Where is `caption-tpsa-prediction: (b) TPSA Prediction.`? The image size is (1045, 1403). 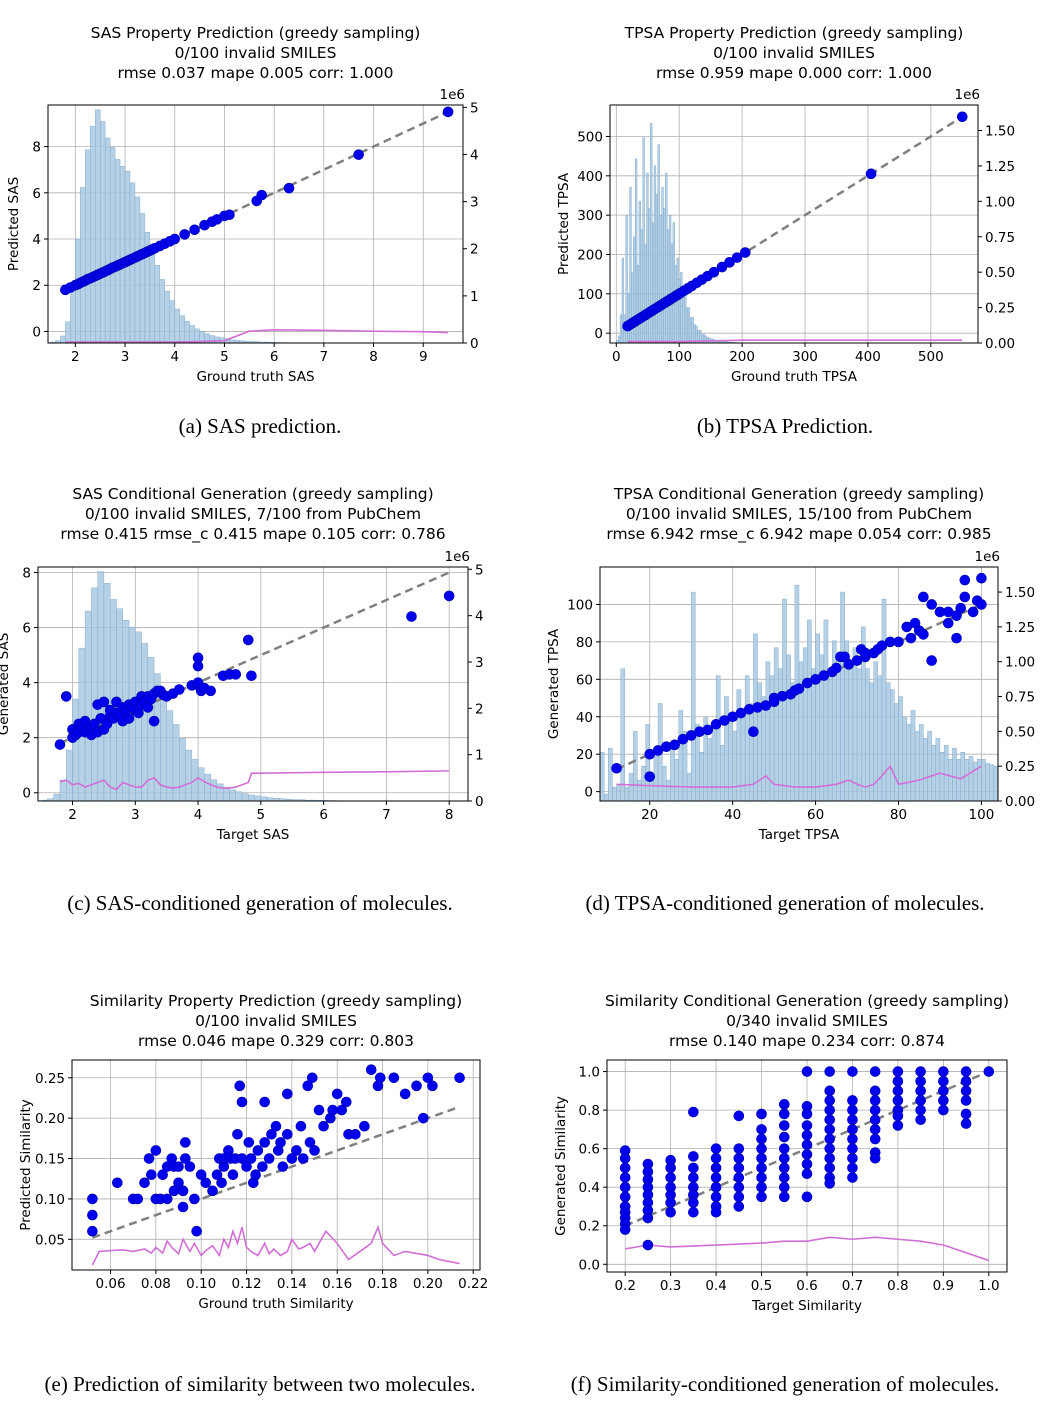 caption-tpsa-prediction: (b) TPSA Prediction. is located at coordinates (785, 426).